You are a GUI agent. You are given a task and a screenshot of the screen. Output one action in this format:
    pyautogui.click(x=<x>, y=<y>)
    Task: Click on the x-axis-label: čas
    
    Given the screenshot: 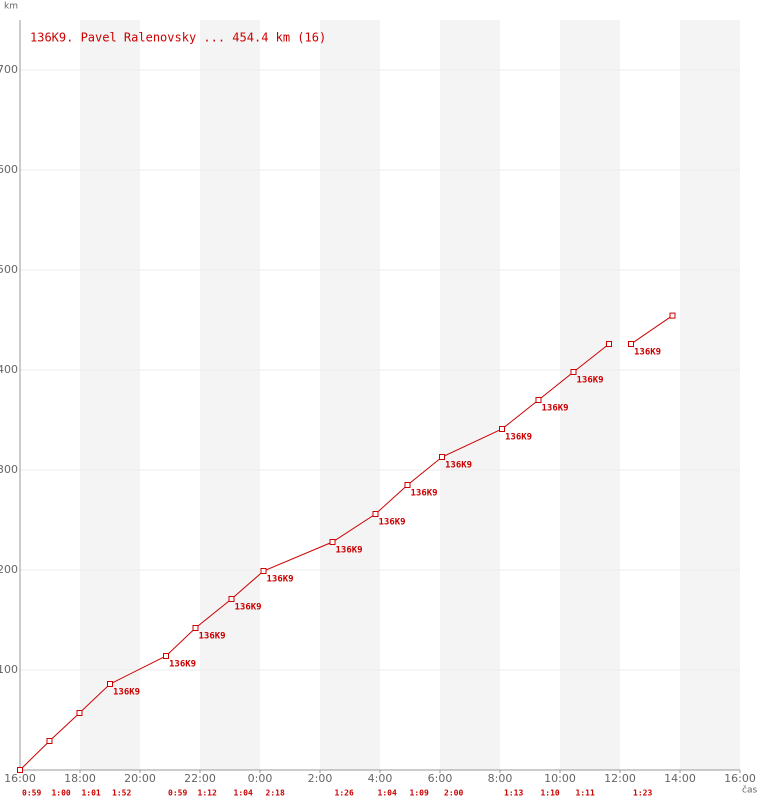 What is the action you would take?
    pyautogui.click(x=749, y=790)
    